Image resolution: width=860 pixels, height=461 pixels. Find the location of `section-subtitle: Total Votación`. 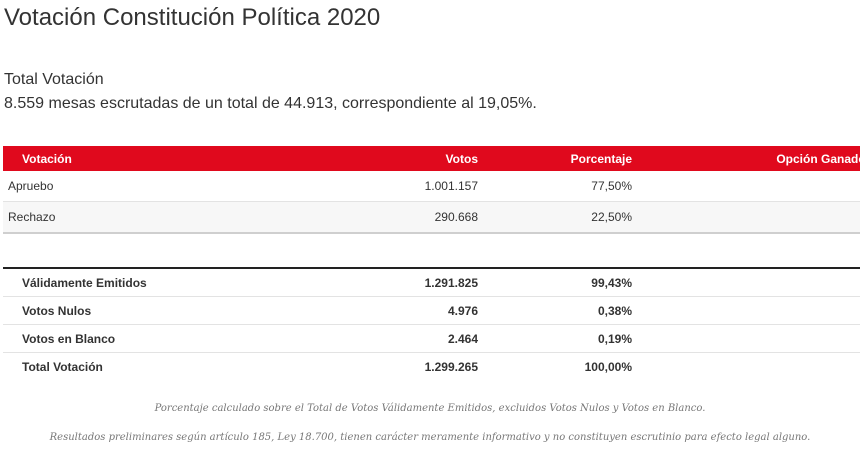

section-subtitle: Total Votación is located at coordinates (54, 80).